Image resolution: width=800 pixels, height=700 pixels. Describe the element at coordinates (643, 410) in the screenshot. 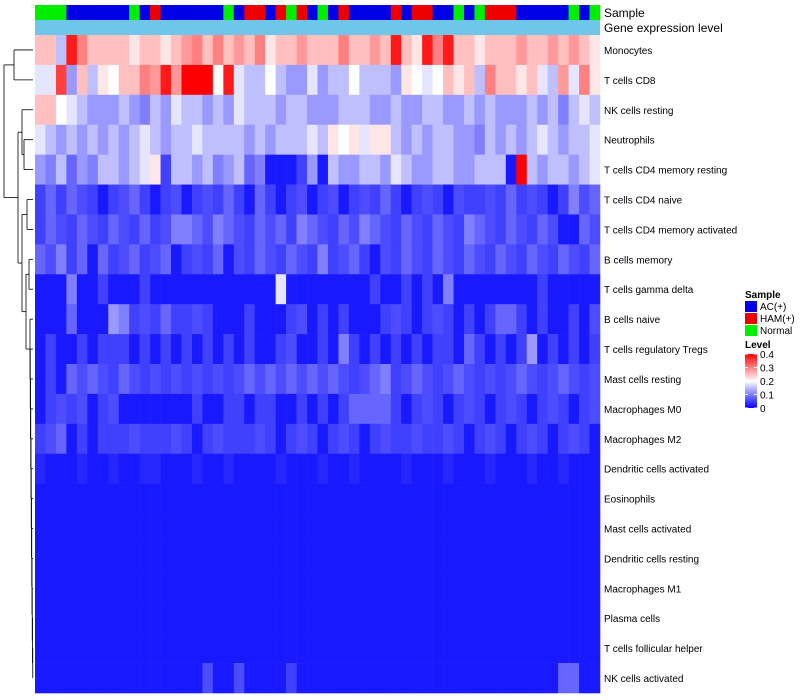

I see `row-label: Macrophages M0` at that location.